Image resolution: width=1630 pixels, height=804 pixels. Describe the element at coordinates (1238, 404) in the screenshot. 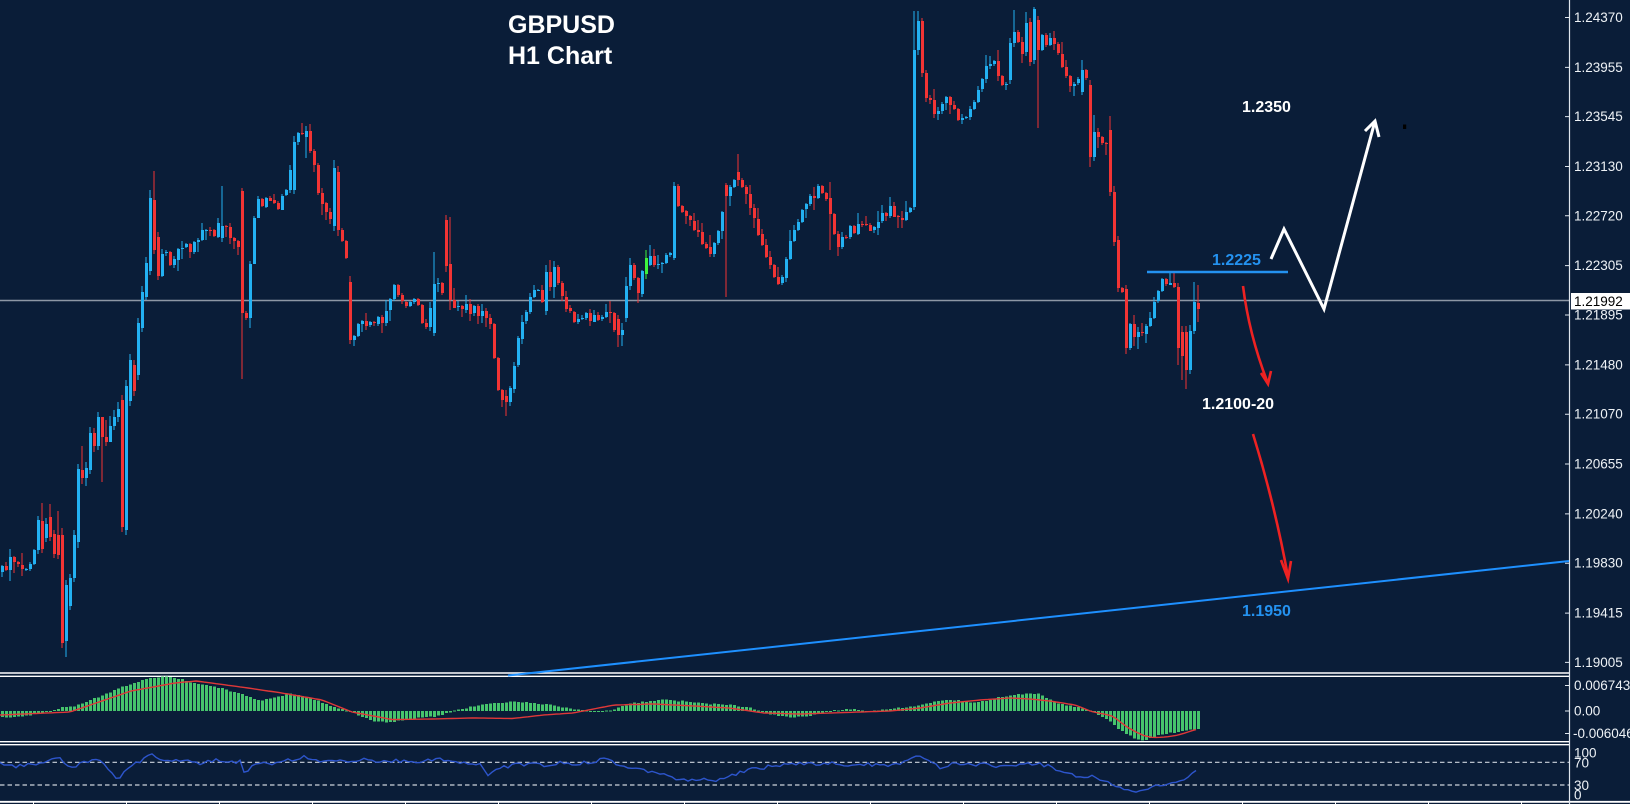

I see `svg-text: 1.2100-20` at that location.